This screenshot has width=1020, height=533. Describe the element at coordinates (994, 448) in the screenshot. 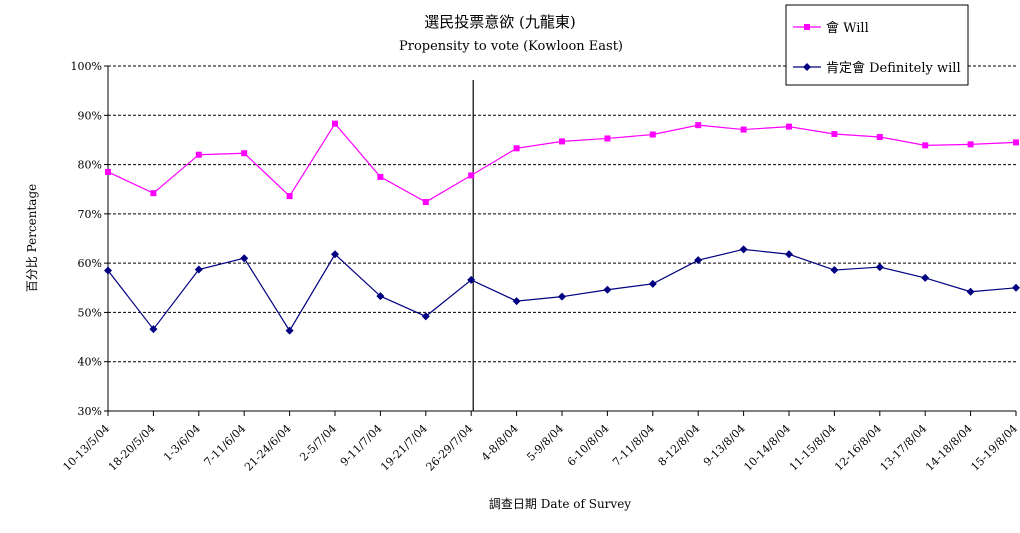

I see `x-tick-label: 15-19/8/04` at that location.